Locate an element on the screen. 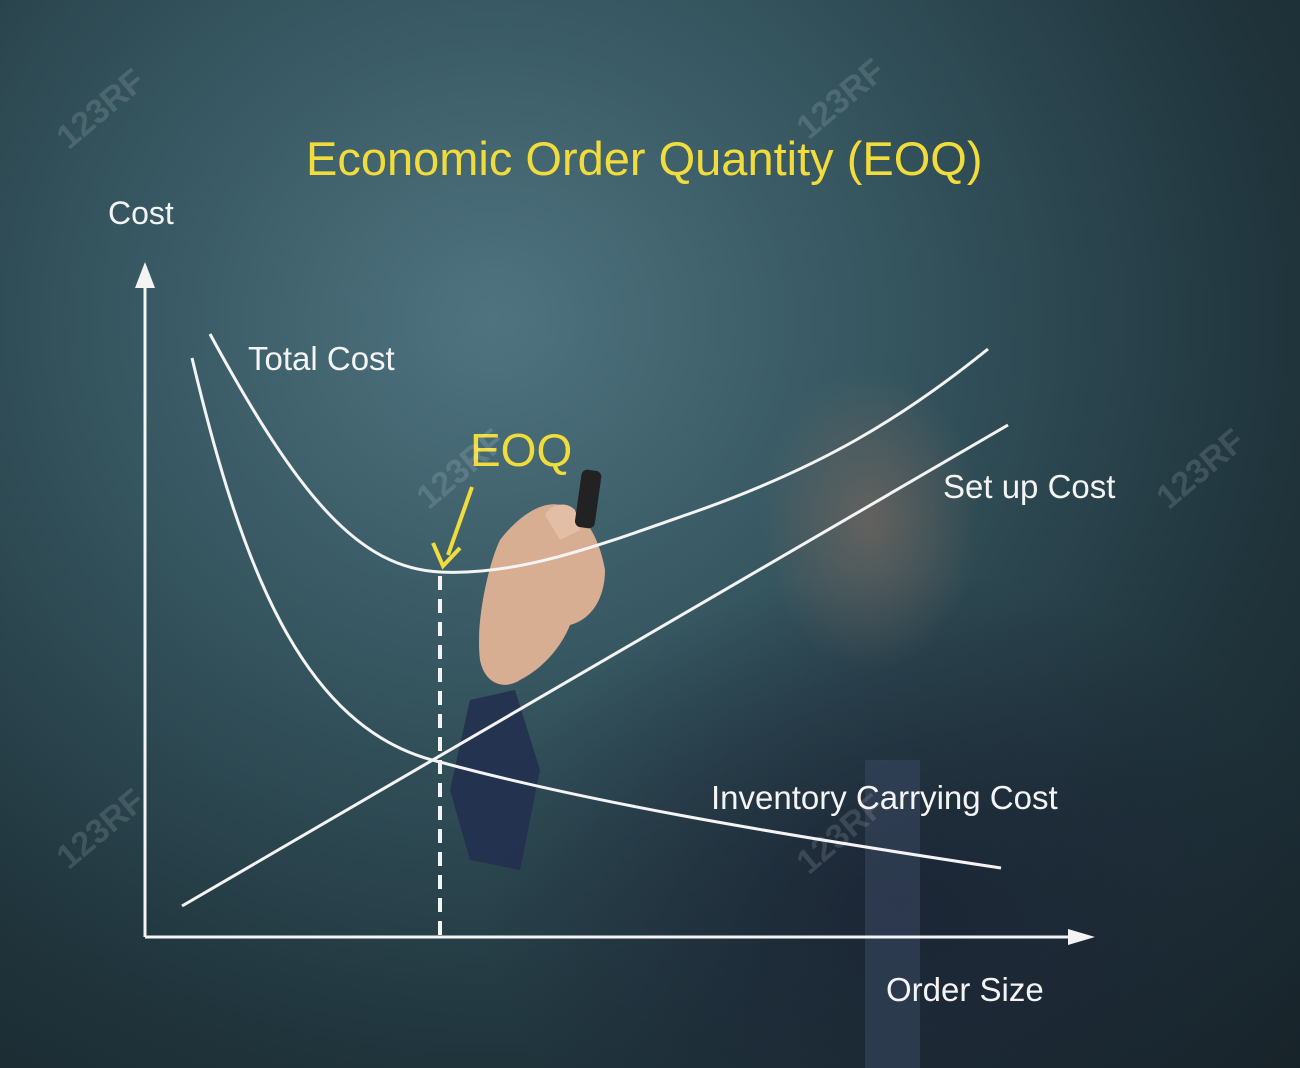 The image size is (1300, 1068). y-axis-label: Cost is located at coordinates (141, 213).